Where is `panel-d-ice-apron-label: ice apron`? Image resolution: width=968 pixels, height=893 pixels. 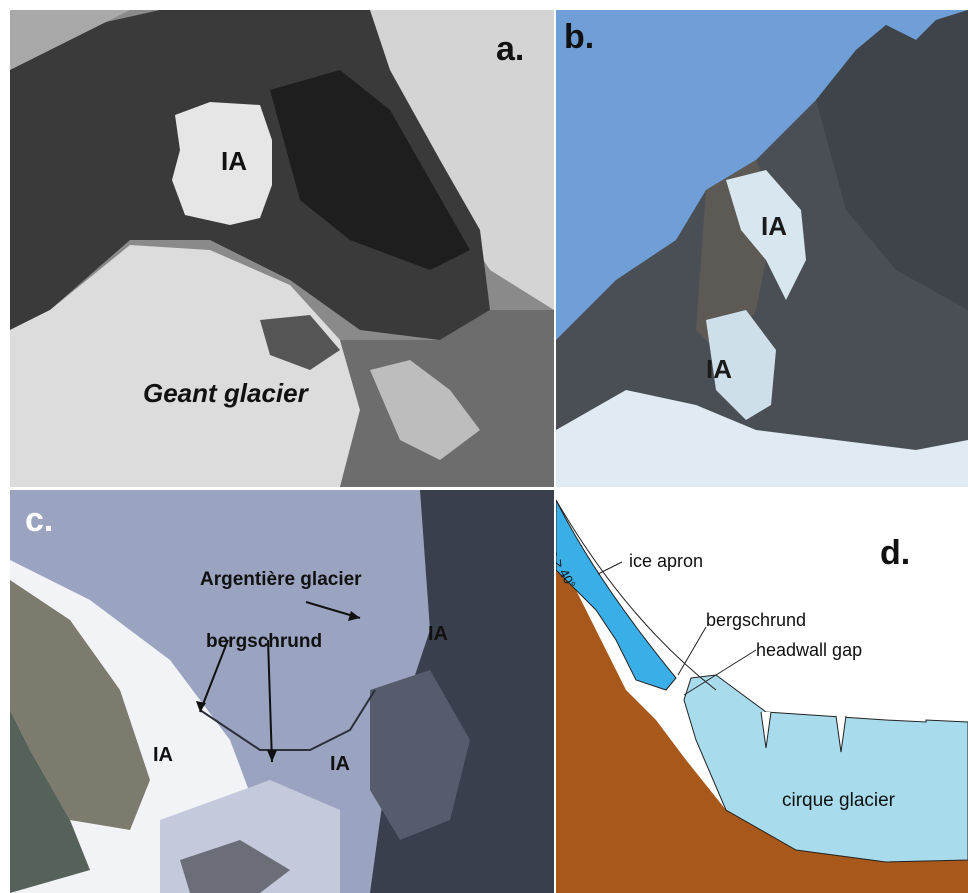 panel-d-ice-apron-label: ice apron is located at coordinates (666, 561).